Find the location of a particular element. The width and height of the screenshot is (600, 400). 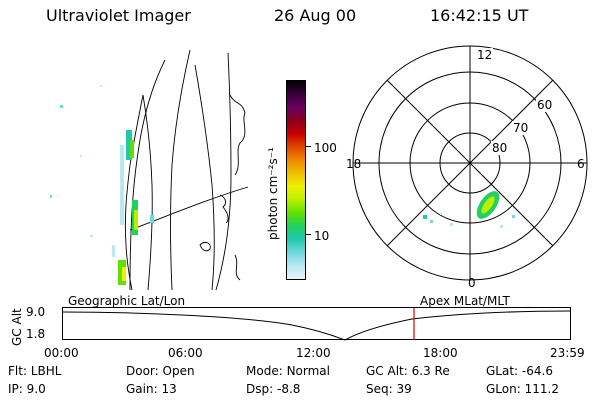

param-dsp: Dsp: -8.8 is located at coordinates (273, 389).